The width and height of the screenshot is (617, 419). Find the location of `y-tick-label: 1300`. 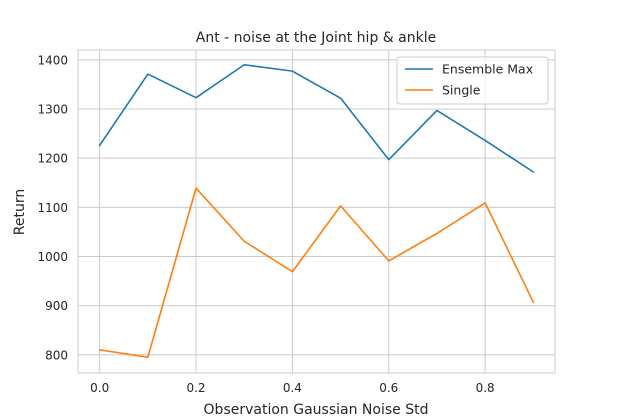

y-tick-label: 1300 is located at coordinates (52, 109).